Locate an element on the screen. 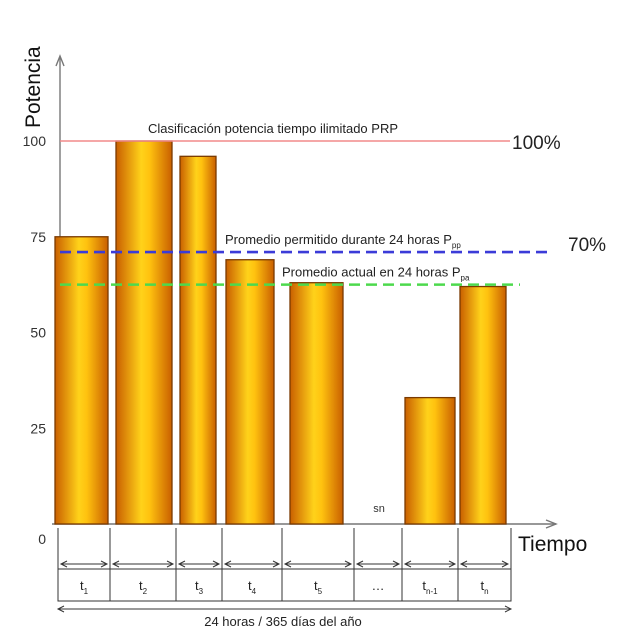  gap-marker: sn is located at coordinates (379, 509).